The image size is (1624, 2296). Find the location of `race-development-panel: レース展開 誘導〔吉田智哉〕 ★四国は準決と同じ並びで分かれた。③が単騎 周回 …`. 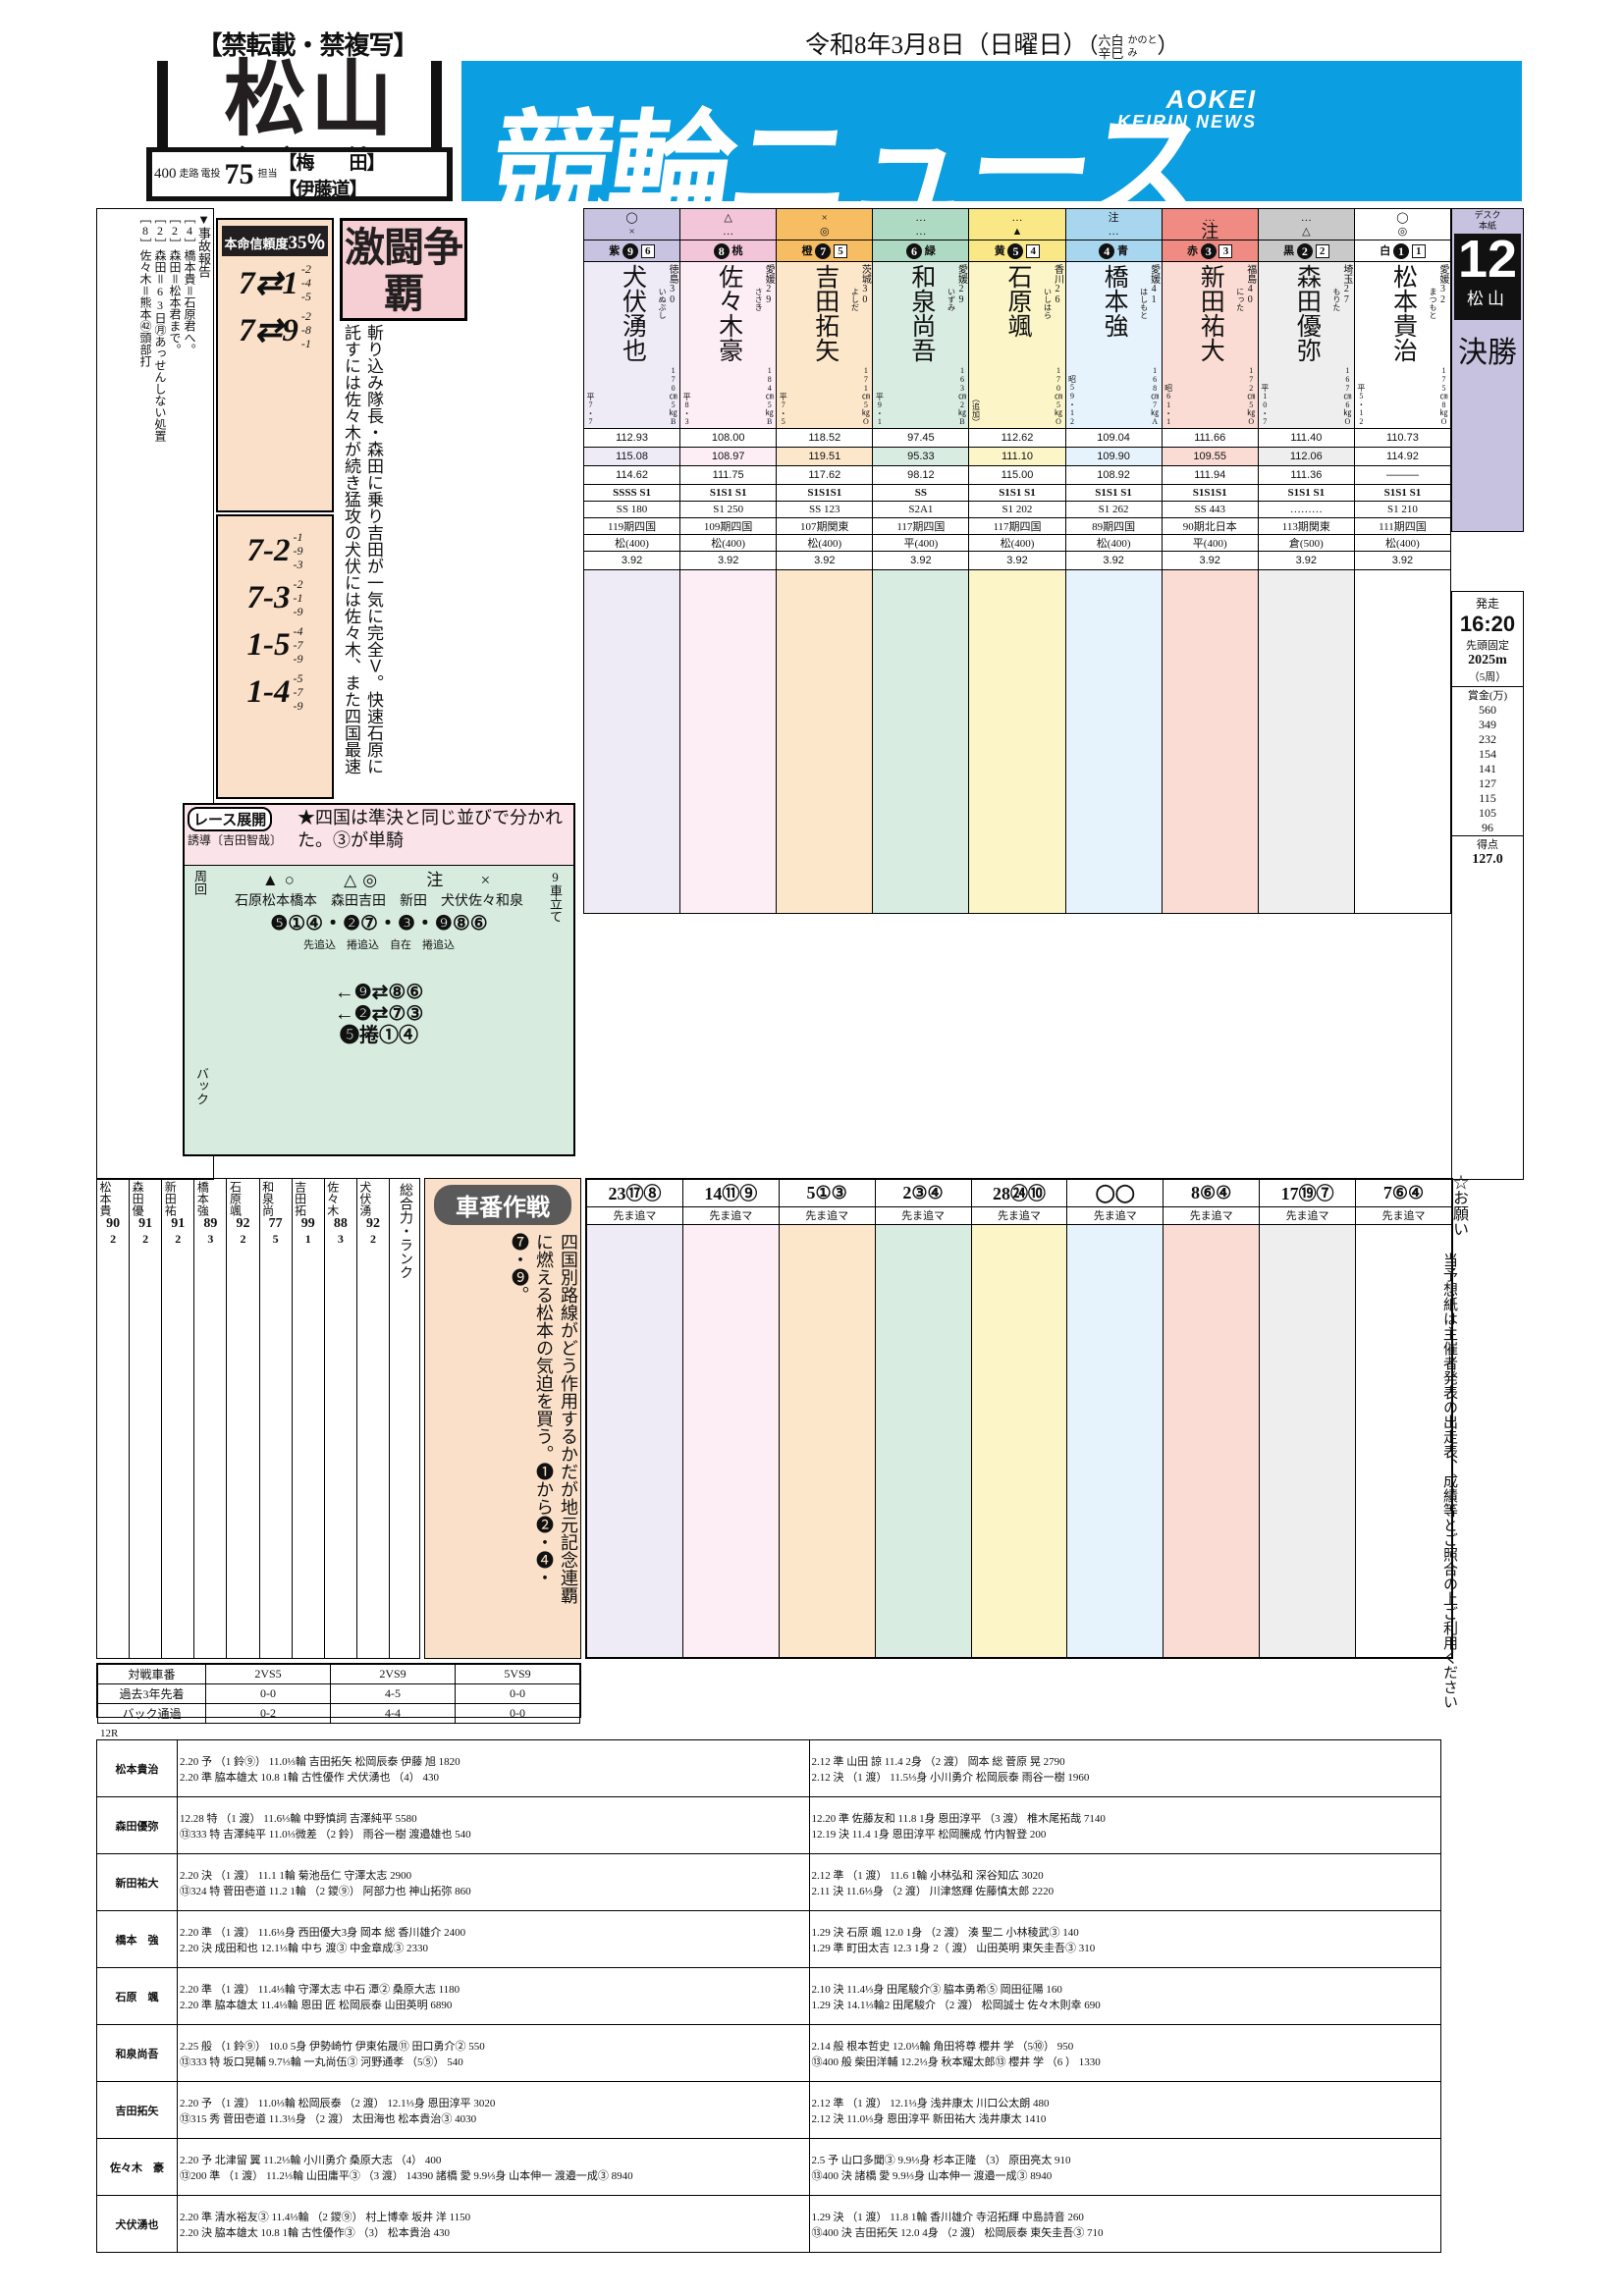

race-development-panel: レース展開 誘導〔吉田智哉〕 ★四国は準決と同じ並びで分かれた。③が単騎 周回 … is located at coordinates (379, 980).